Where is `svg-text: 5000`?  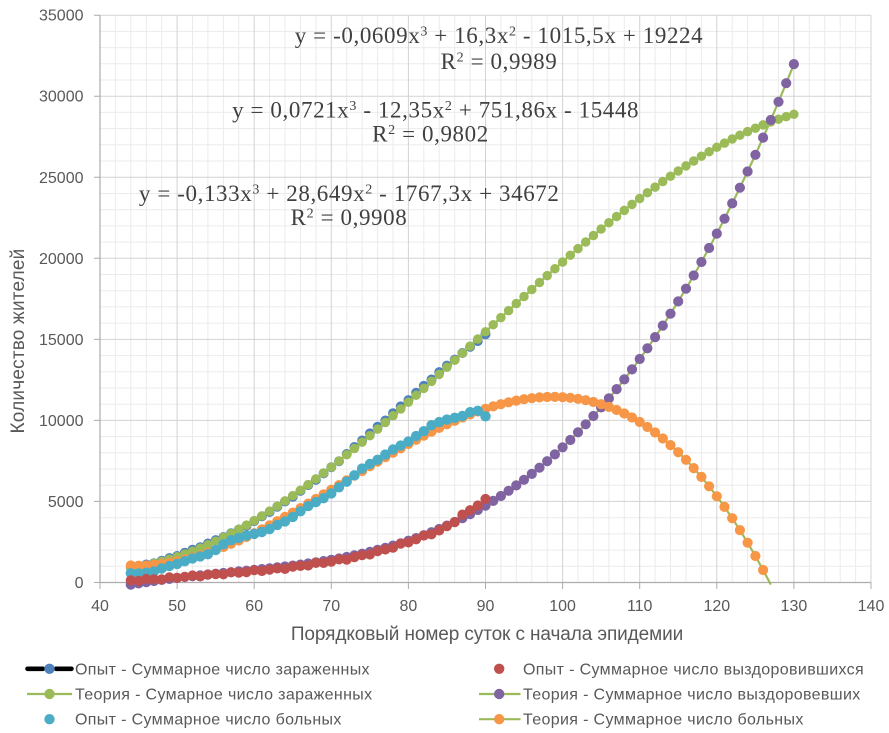 svg-text: 5000 is located at coordinates (66, 502).